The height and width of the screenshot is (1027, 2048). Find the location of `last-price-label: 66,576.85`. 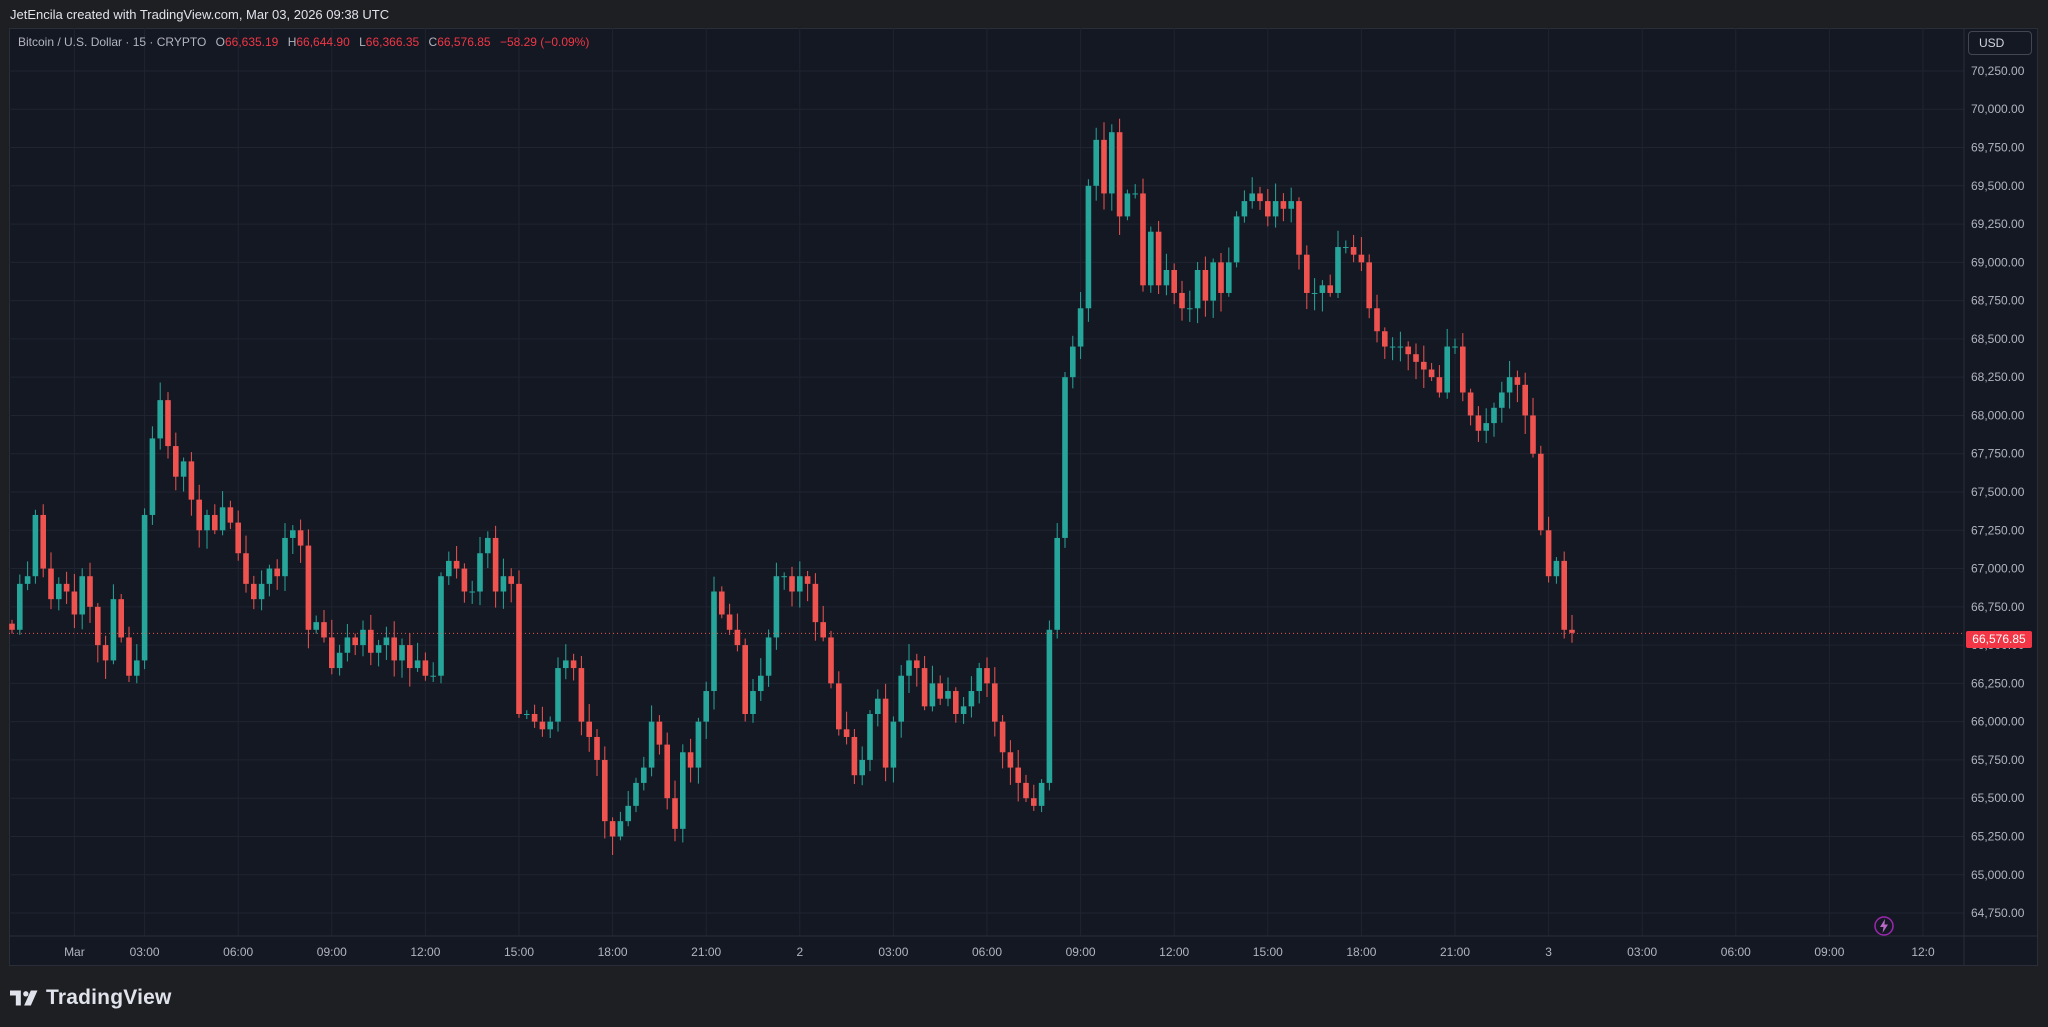

last-price-label: 66,576.85 is located at coordinates (1999, 639).